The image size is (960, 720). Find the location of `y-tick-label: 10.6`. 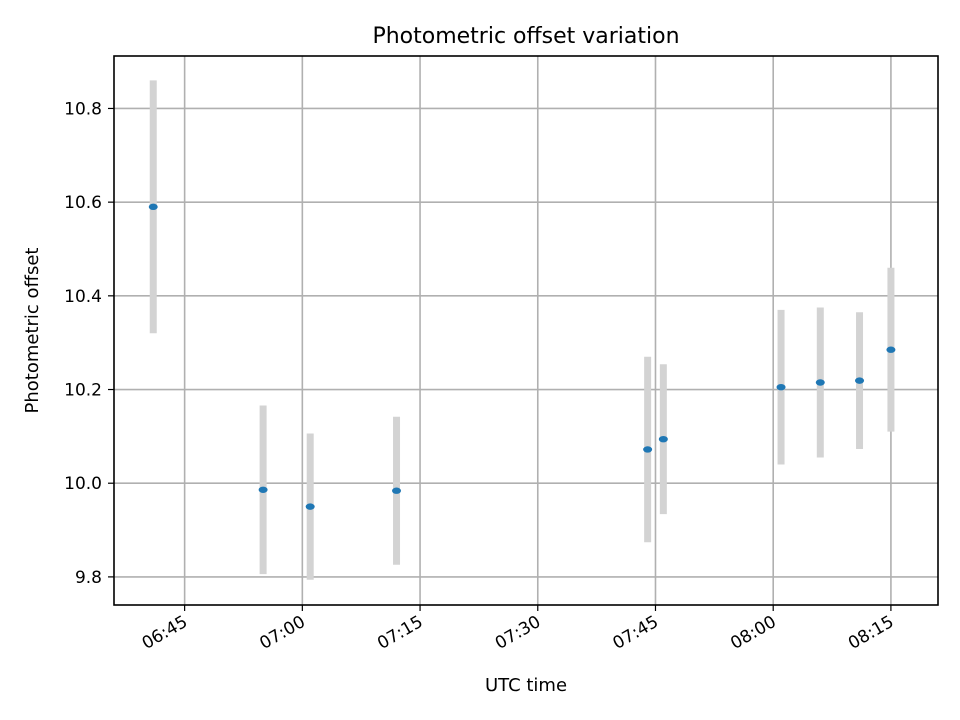

y-tick-label: 10.6 is located at coordinates (83, 203).